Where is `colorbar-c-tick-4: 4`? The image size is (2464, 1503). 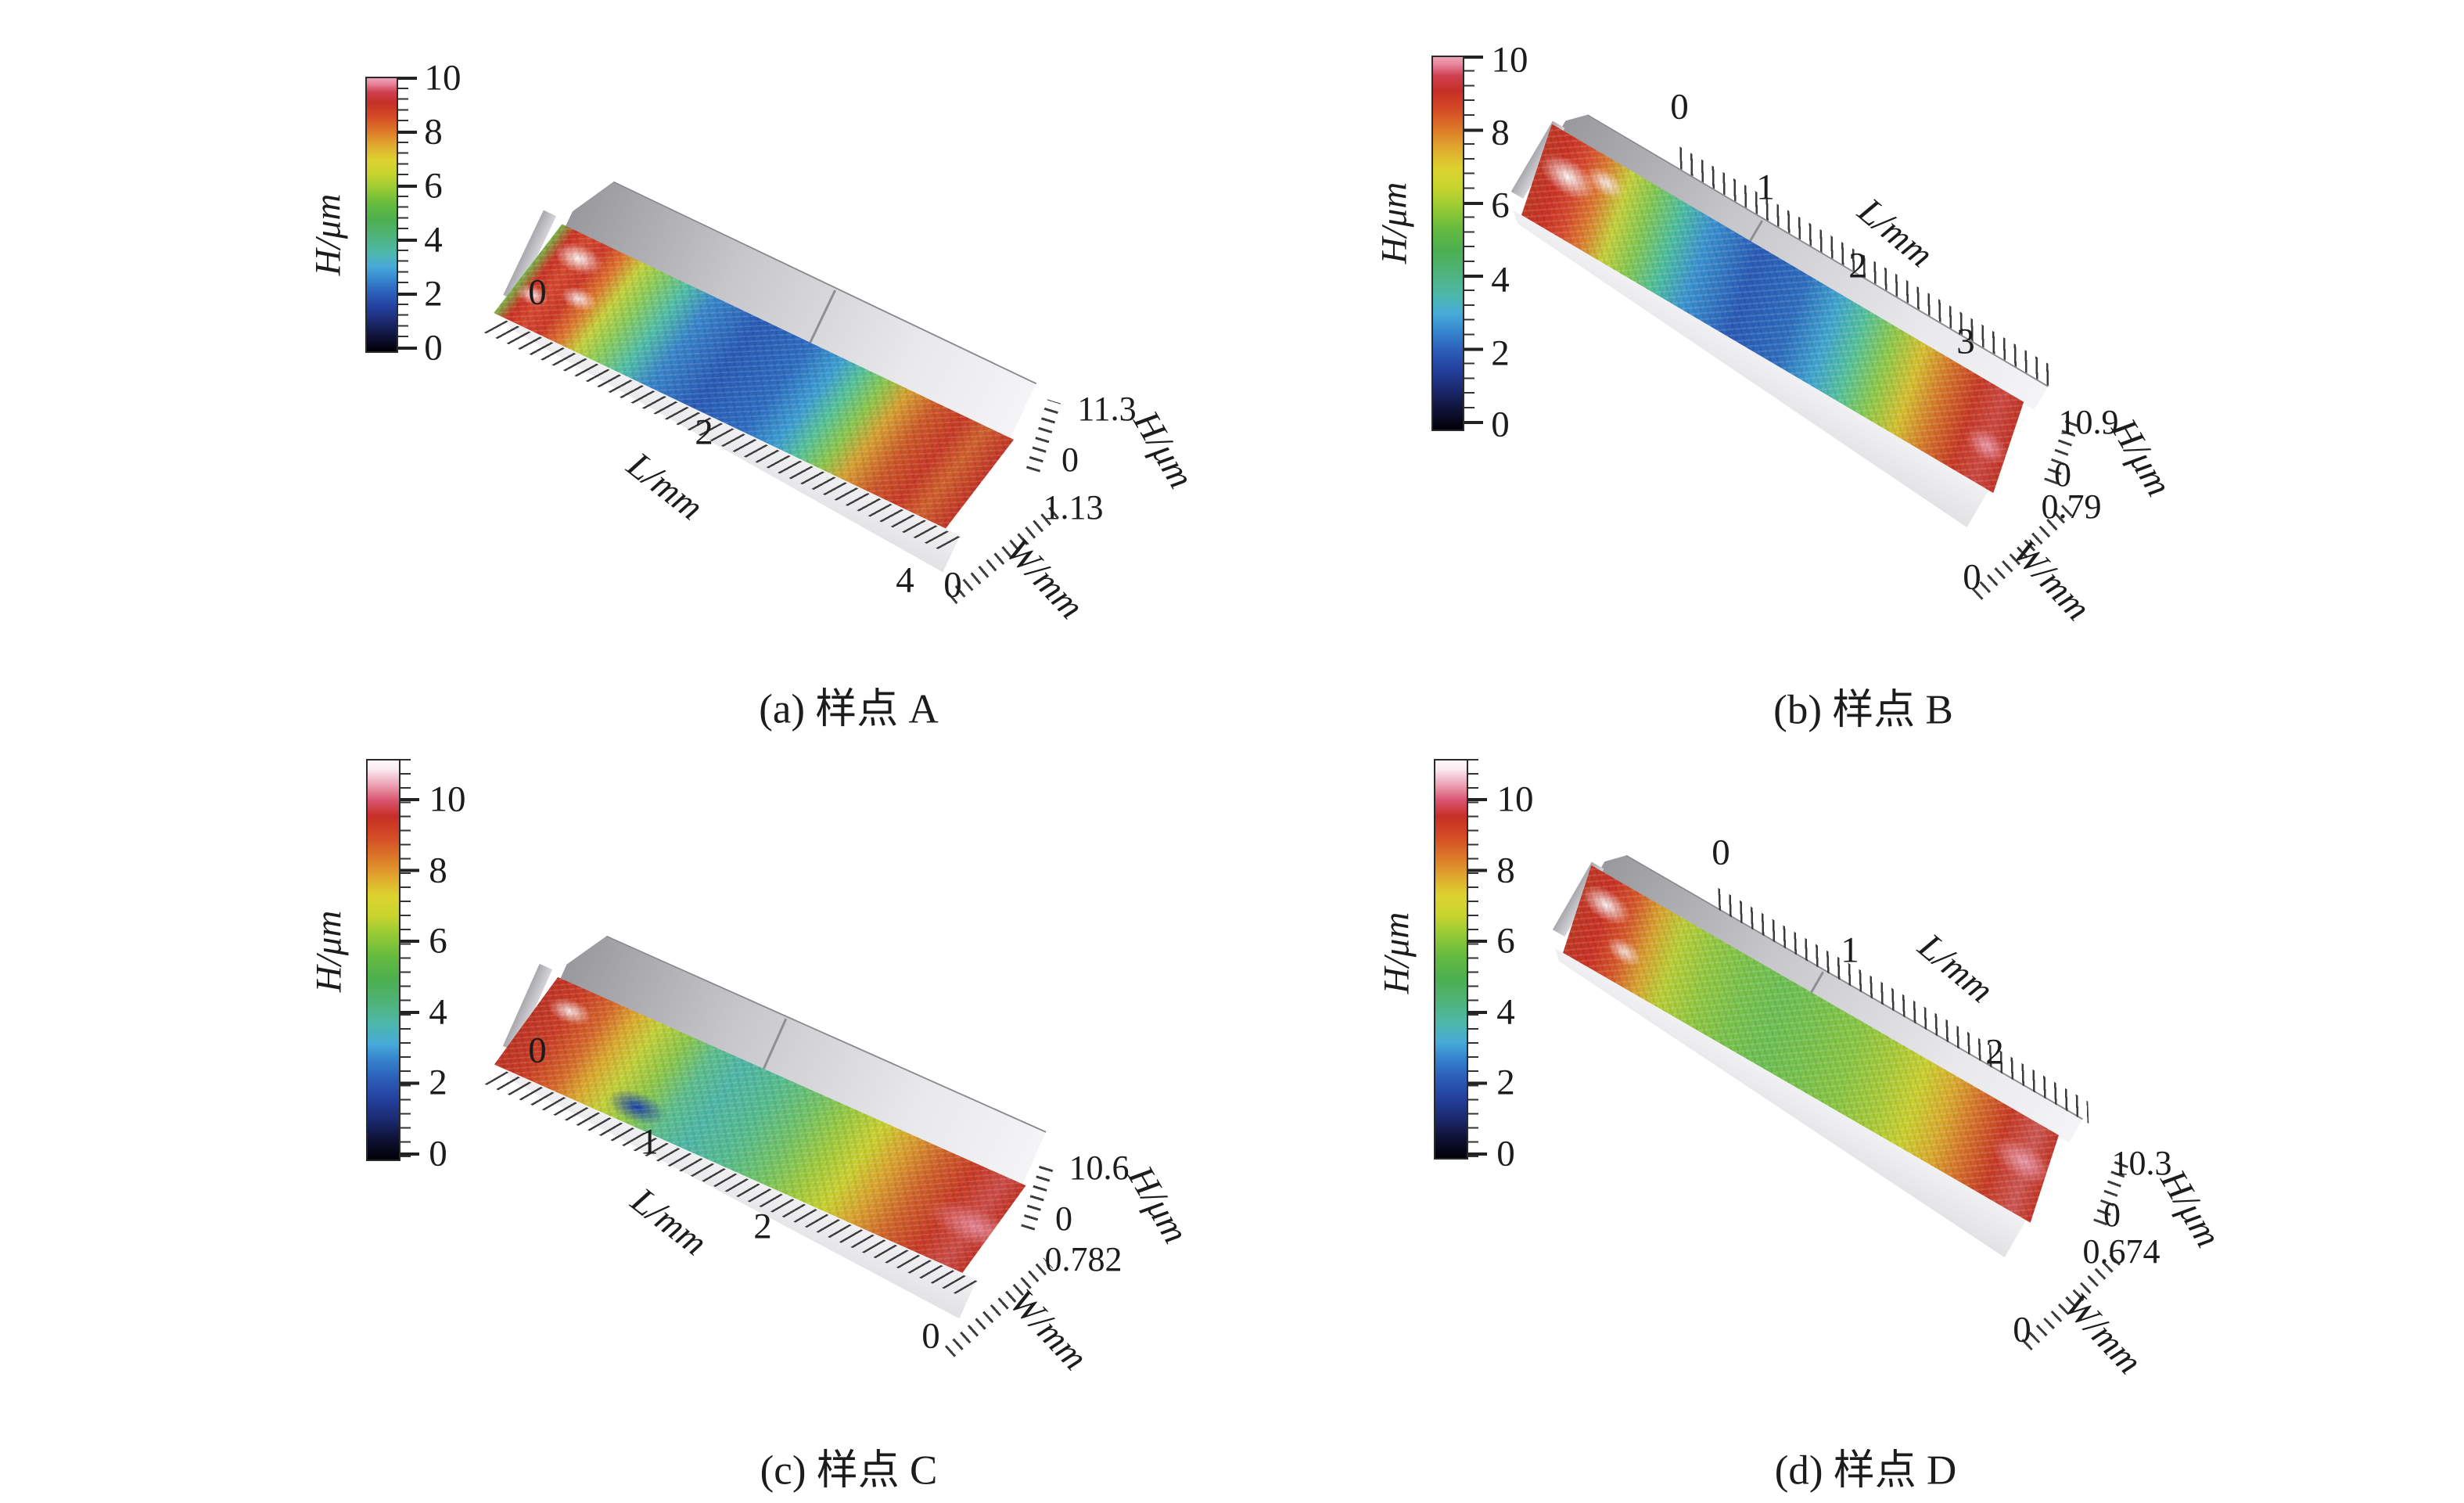 colorbar-c-tick-4: 4 is located at coordinates (438, 1012).